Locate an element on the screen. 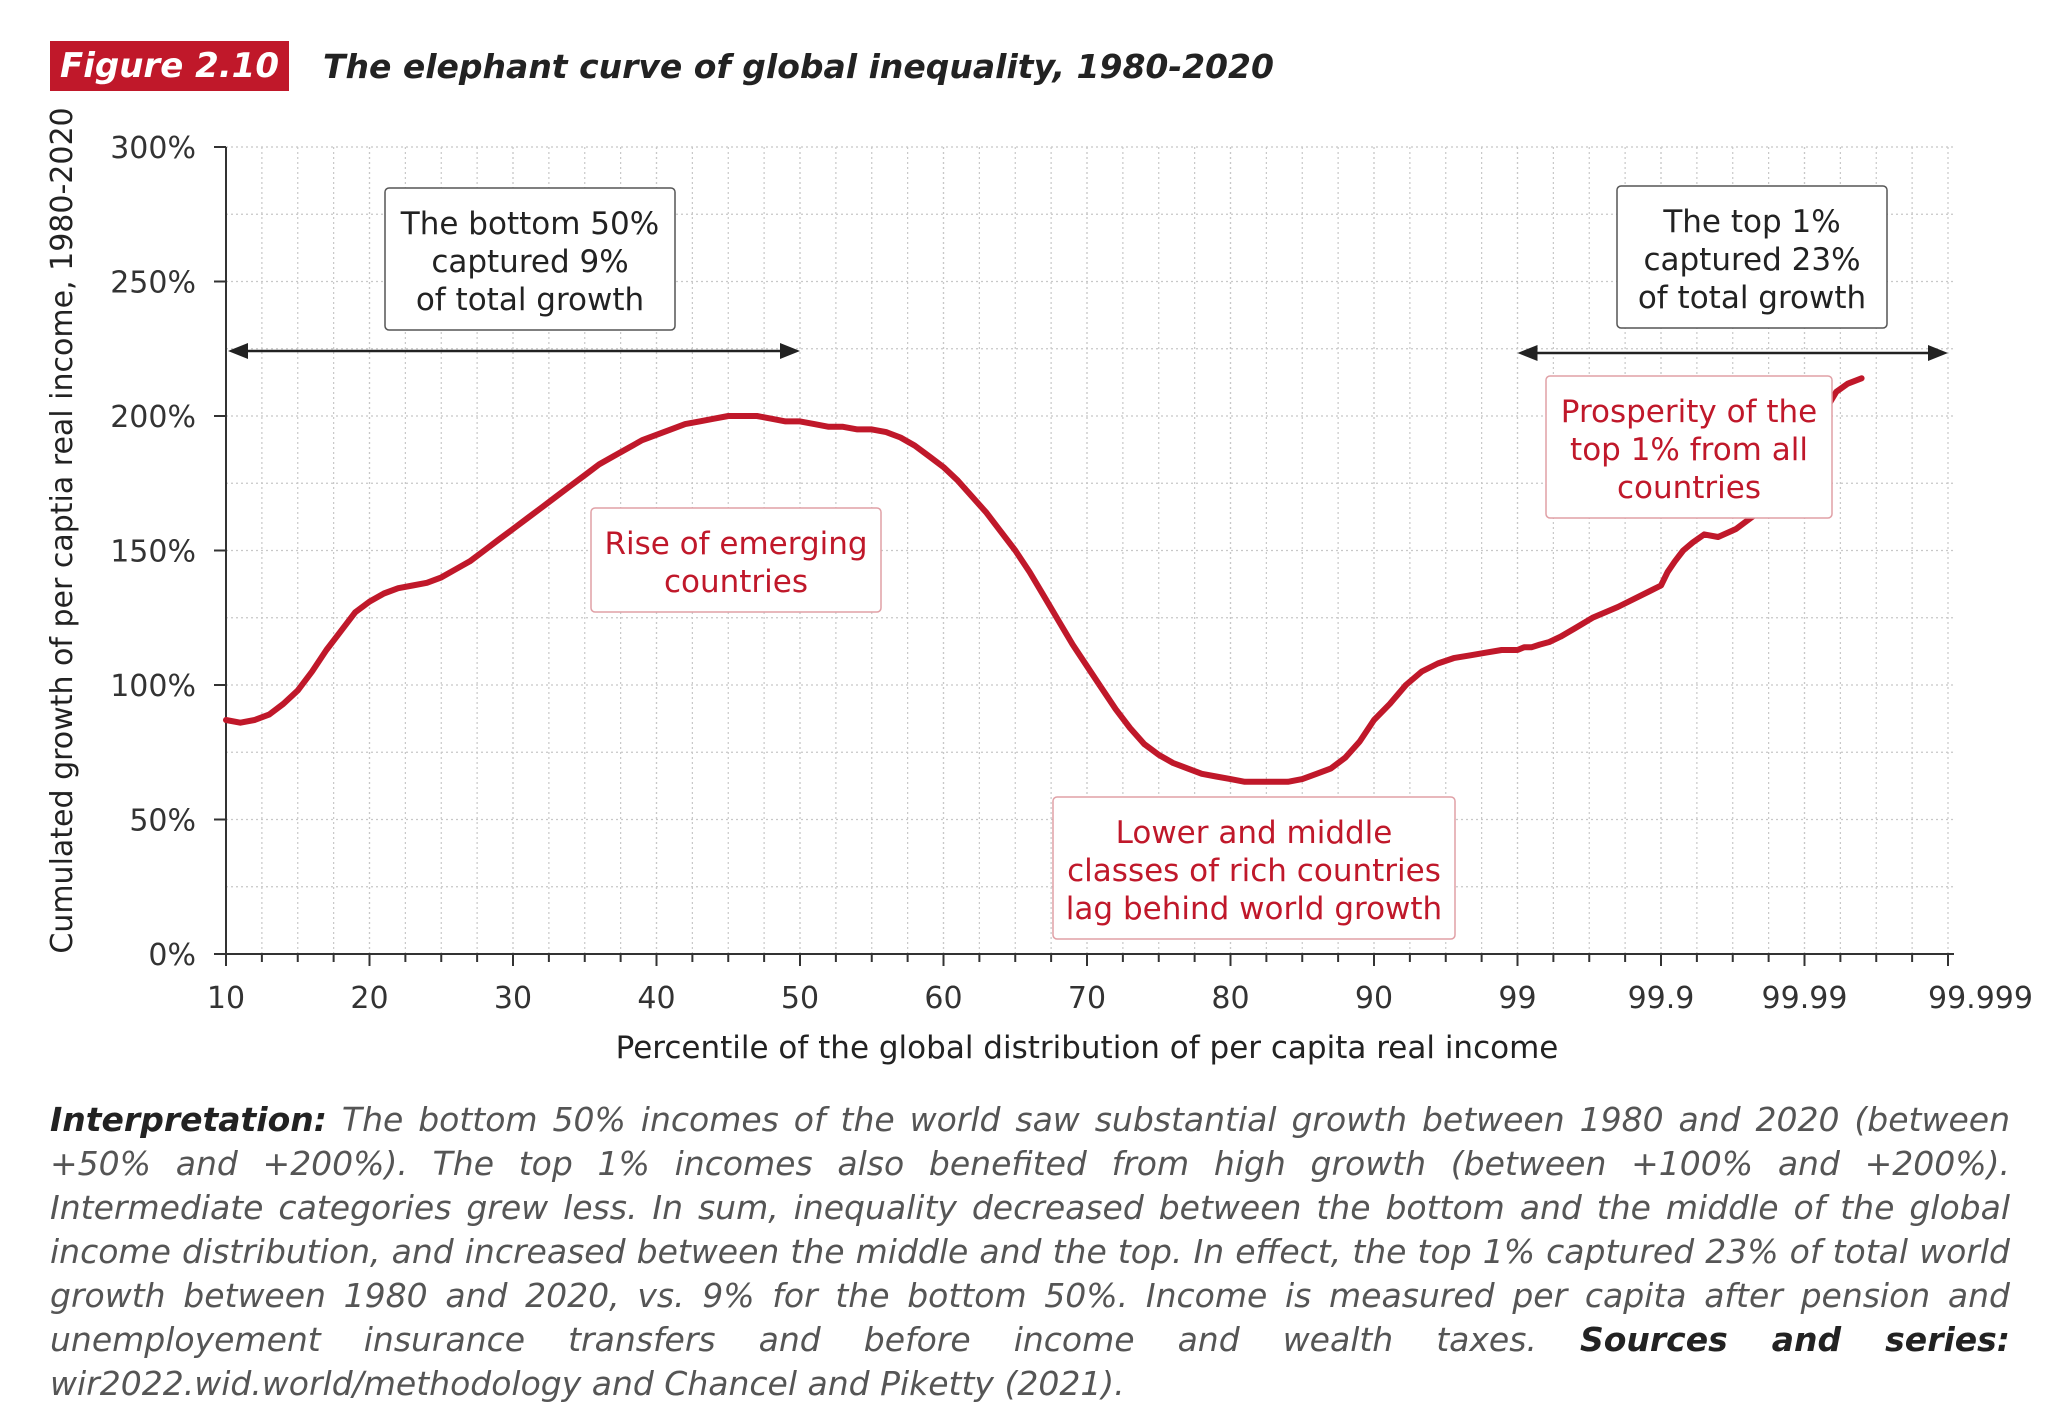 This screenshot has width=2048, height=1406. bottom-50-annotation-text: of total growth is located at coordinates (530, 300).